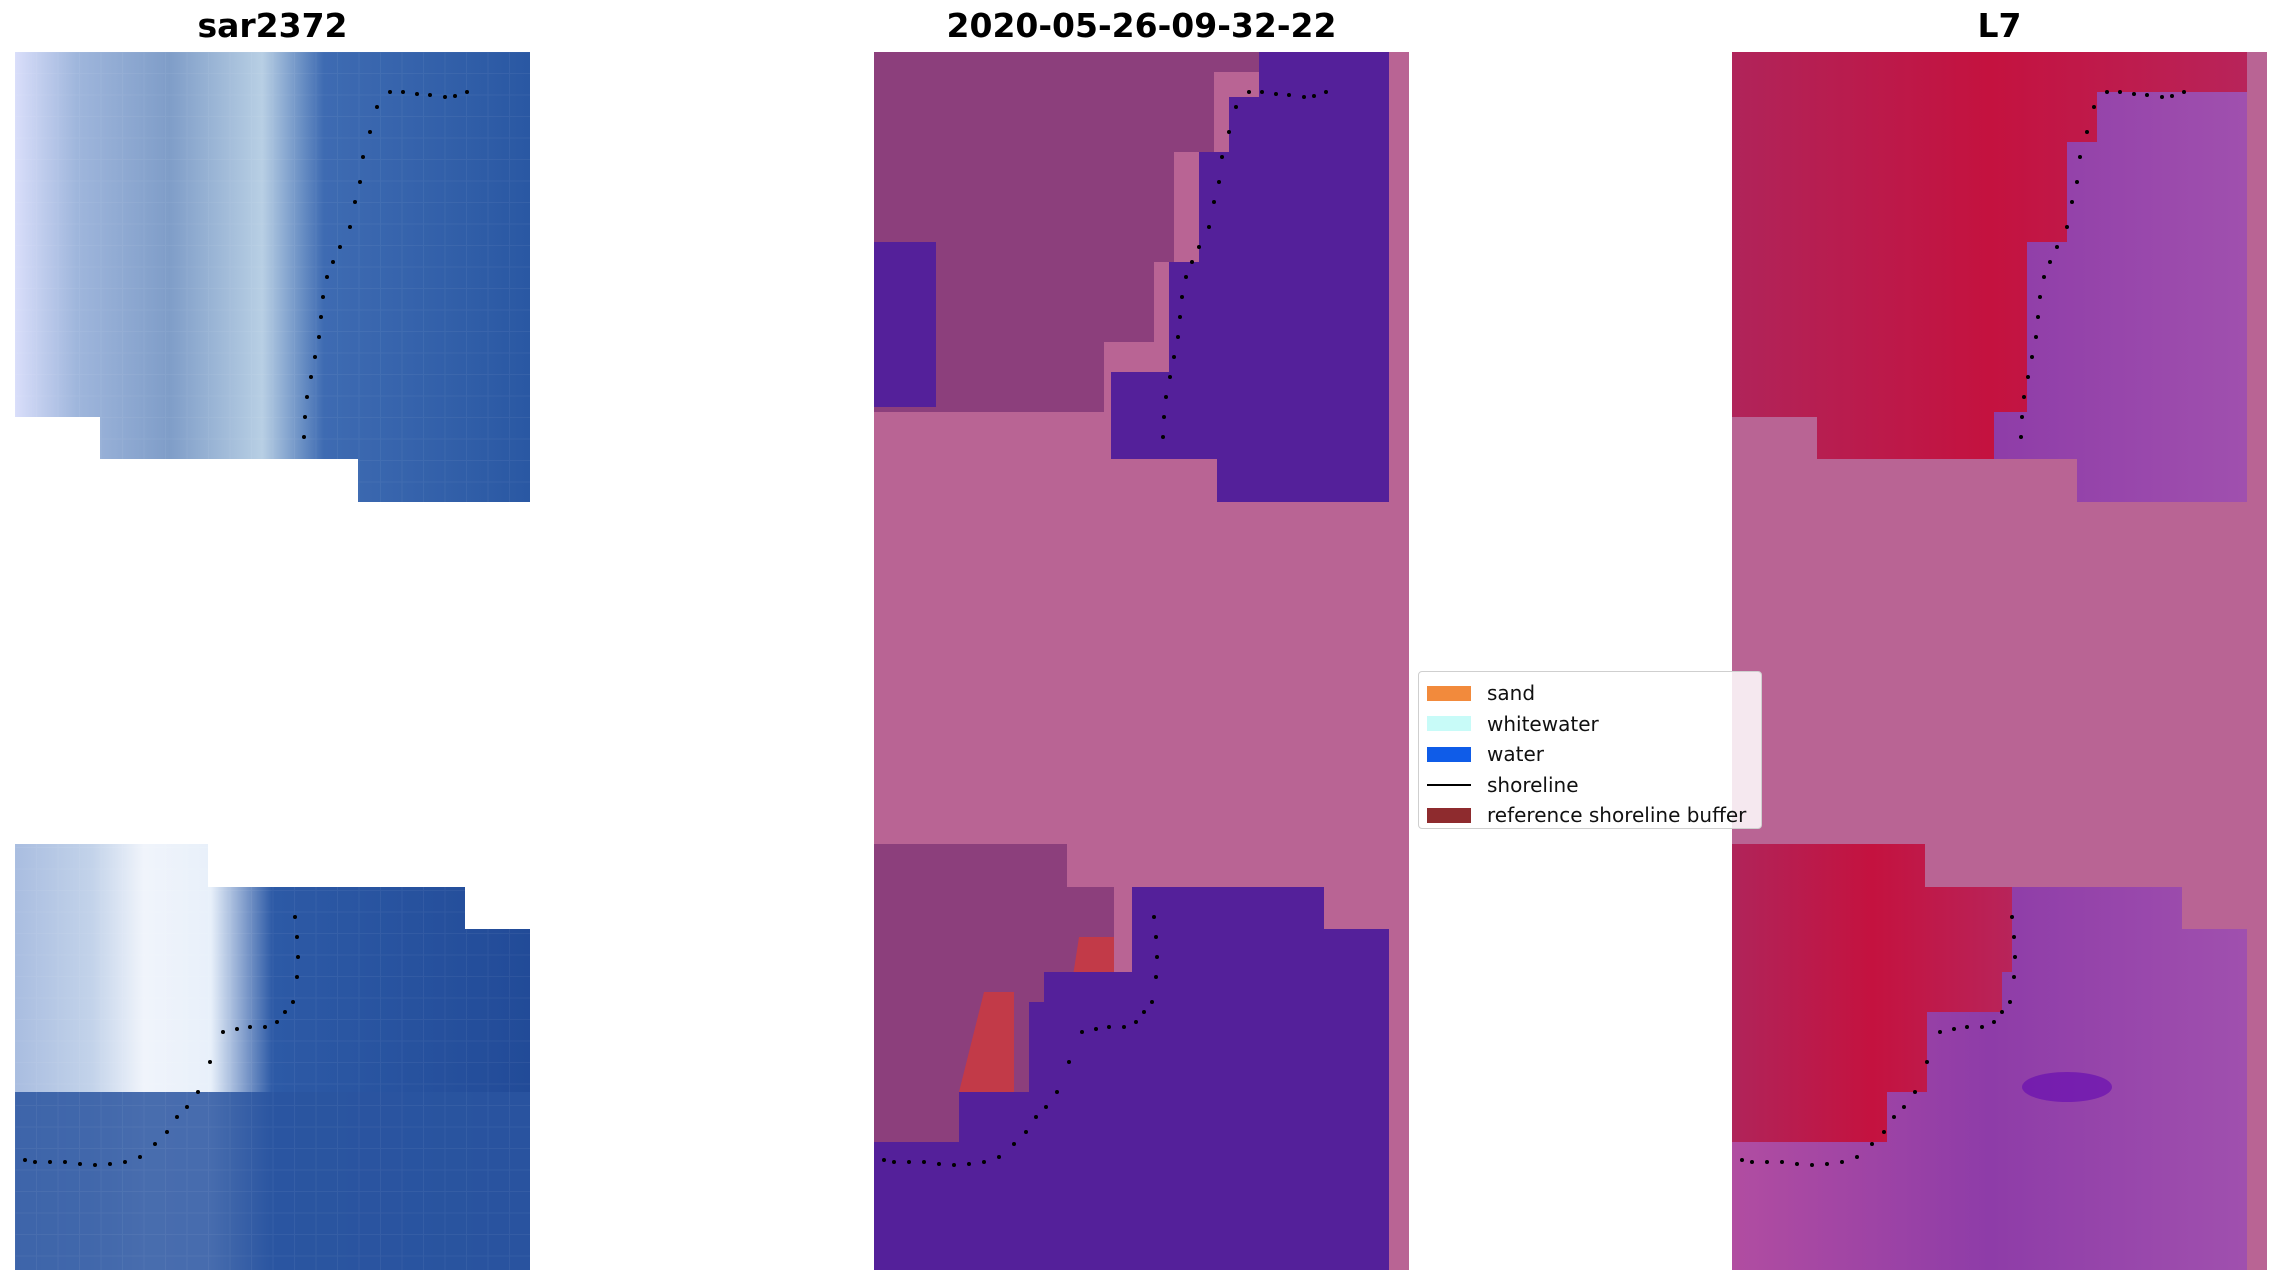 This screenshot has width=2278, height=1283. What do you see at coordinates (1511, 693) in the screenshot?
I see `legend-label: sand` at bounding box center [1511, 693].